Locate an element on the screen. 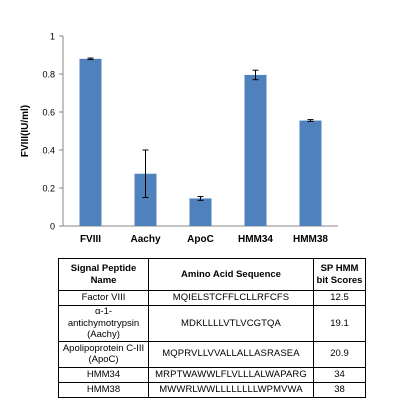  bit-score: 38 is located at coordinates (339, 389).